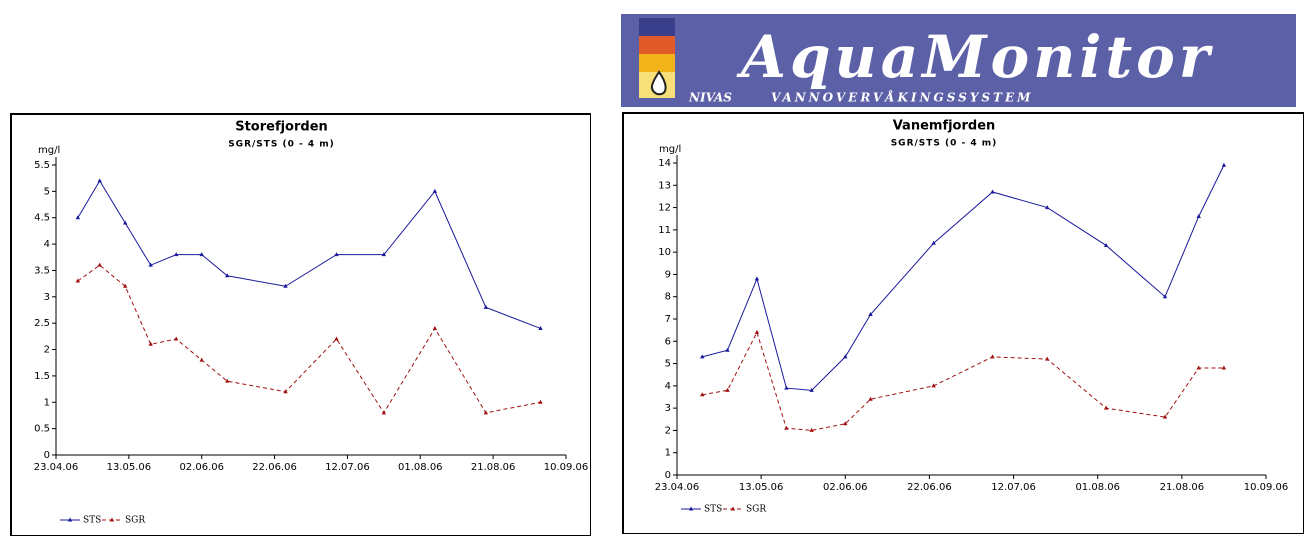 This screenshot has width=1307, height=536. I want to click on y-tick-label: 7, so click(668, 319).